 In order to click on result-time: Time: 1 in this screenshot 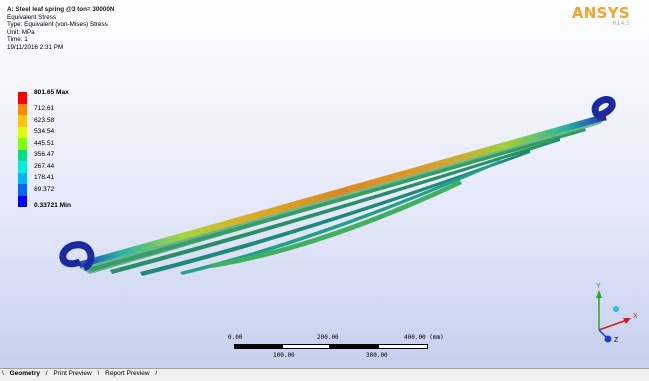, I will do `click(17, 40)`.